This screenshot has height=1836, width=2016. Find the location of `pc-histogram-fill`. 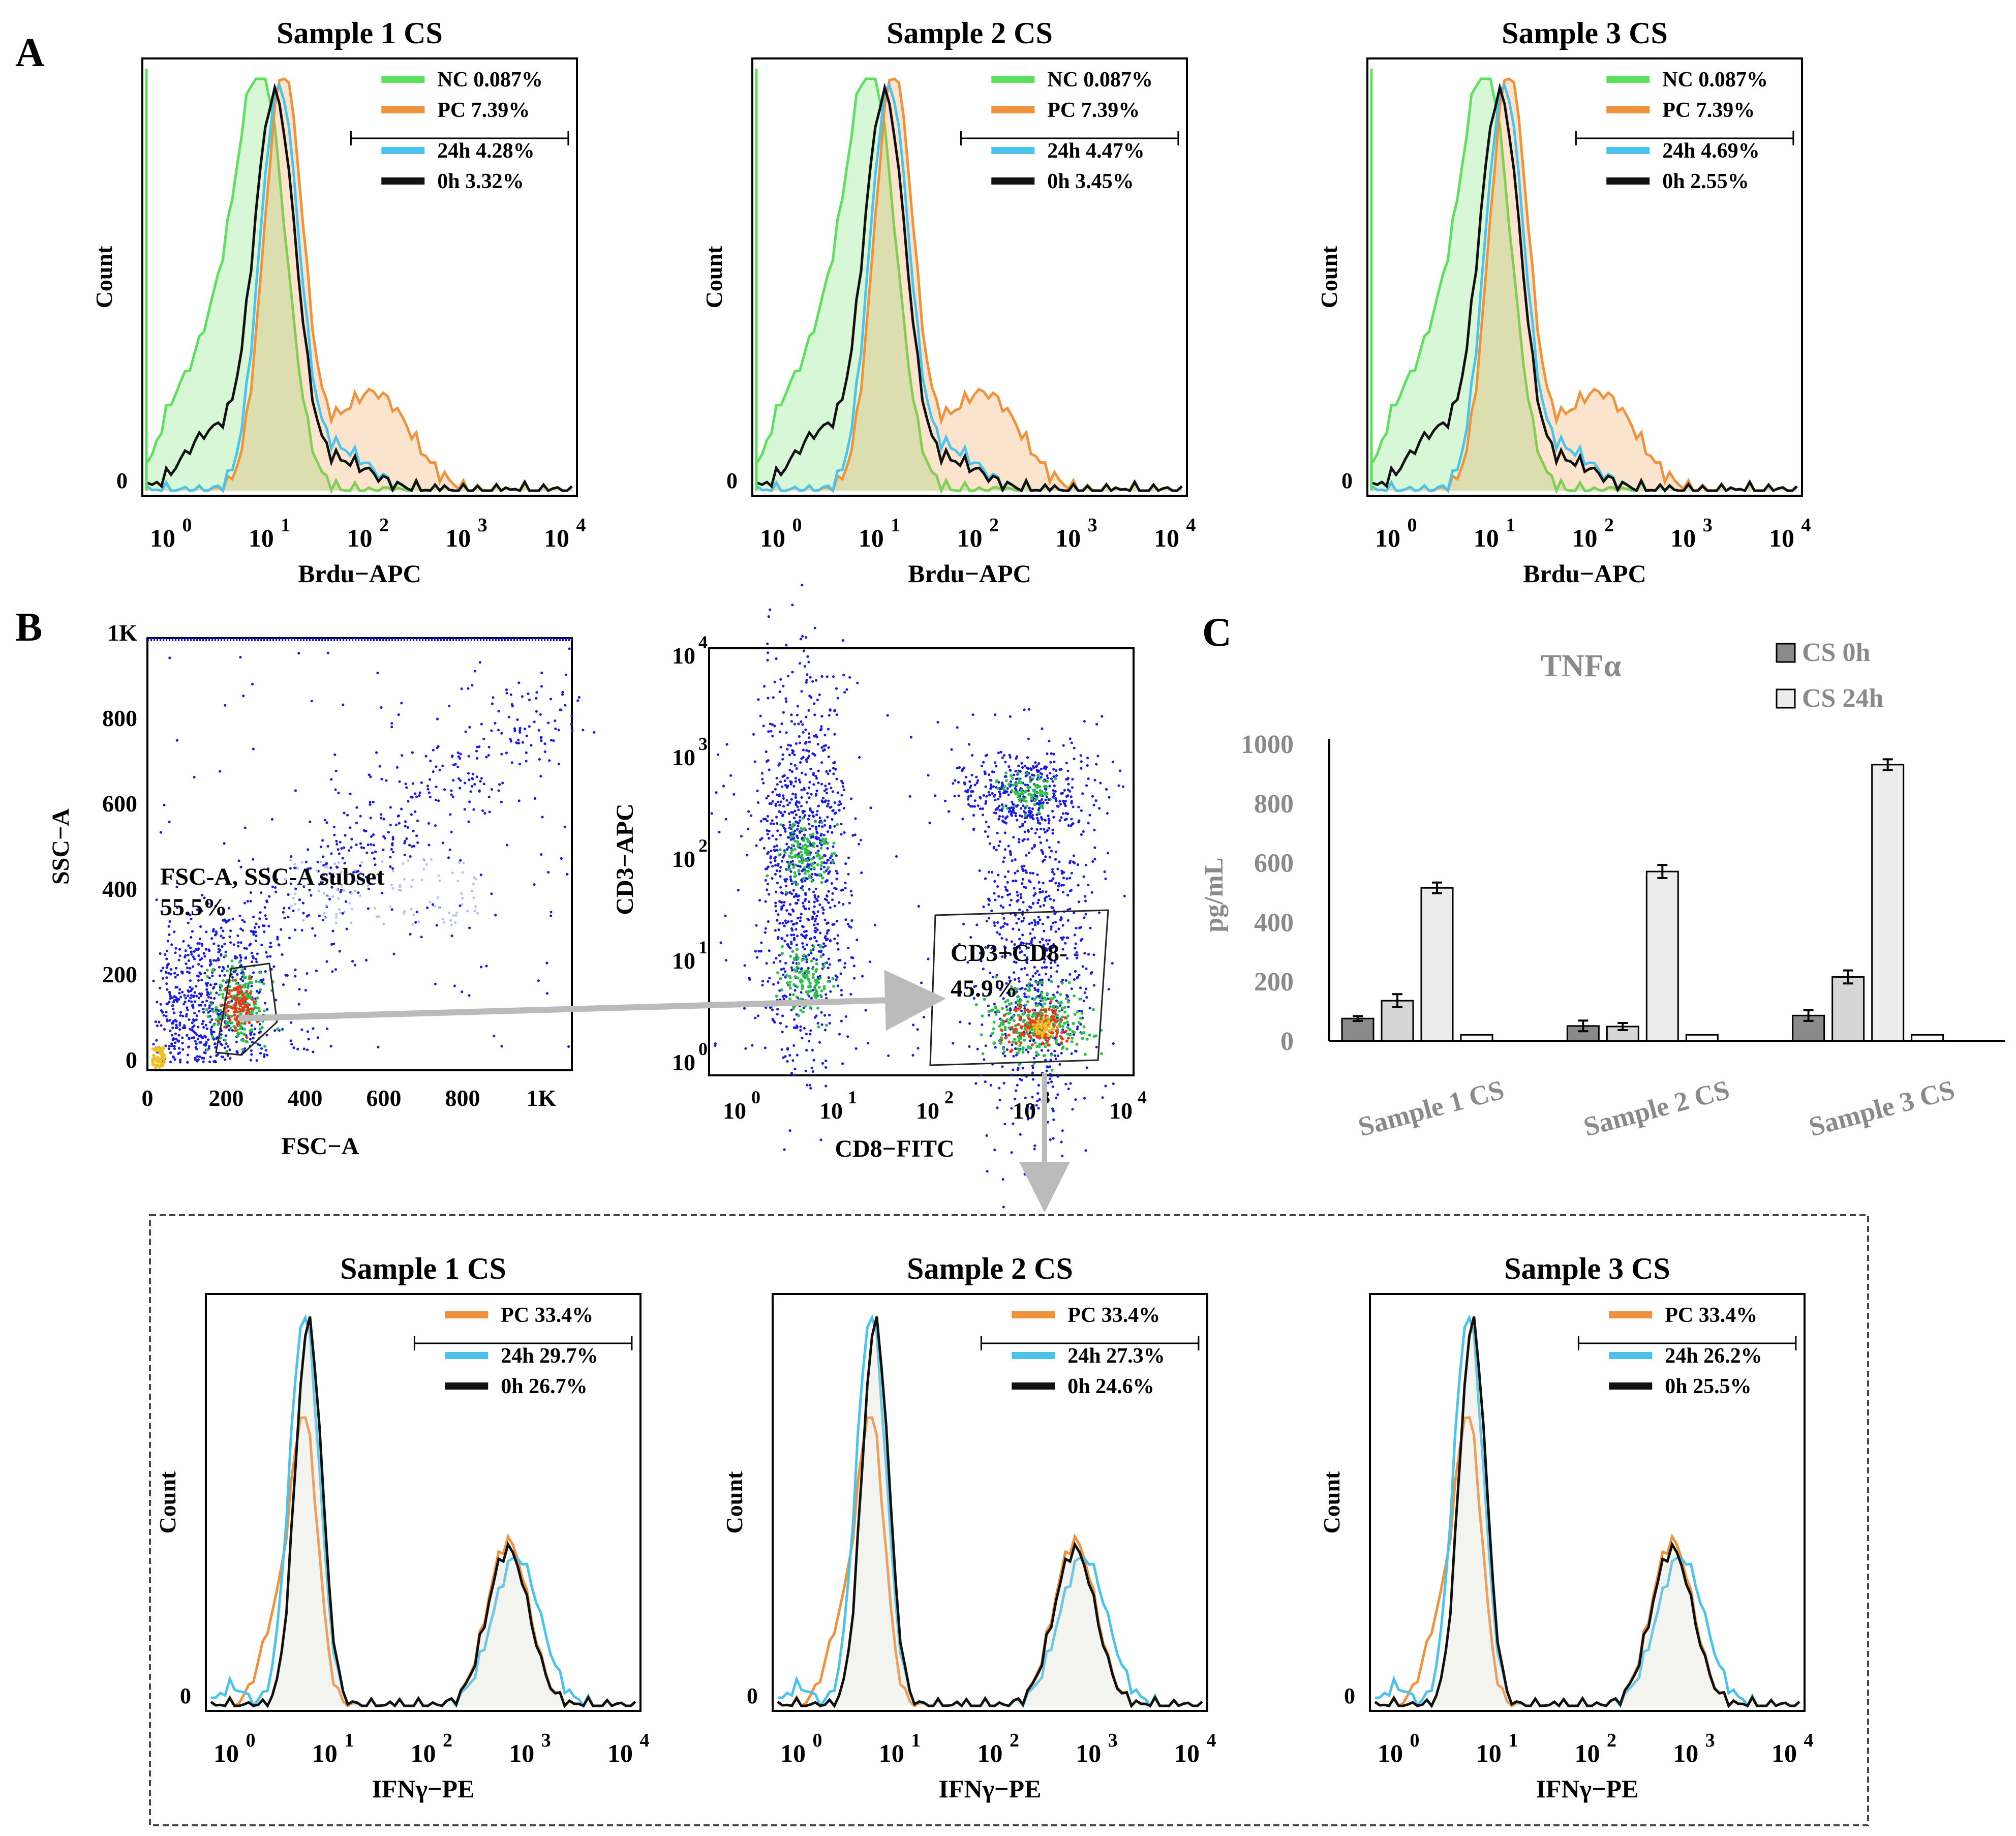

pc-histogram-fill is located at coordinates (1584, 285).